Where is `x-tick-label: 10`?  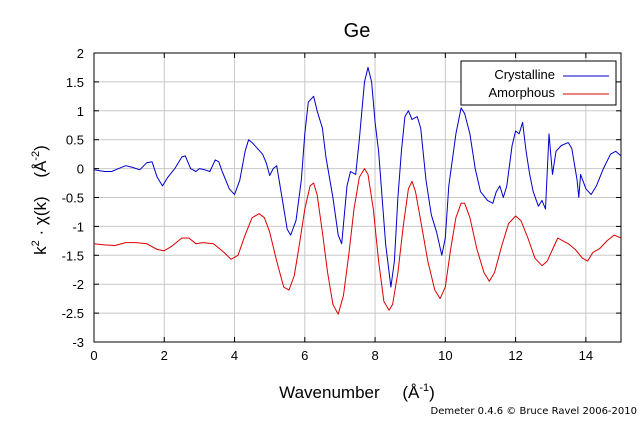 x-tick-label: 10 is located at coordinates (445, 355).